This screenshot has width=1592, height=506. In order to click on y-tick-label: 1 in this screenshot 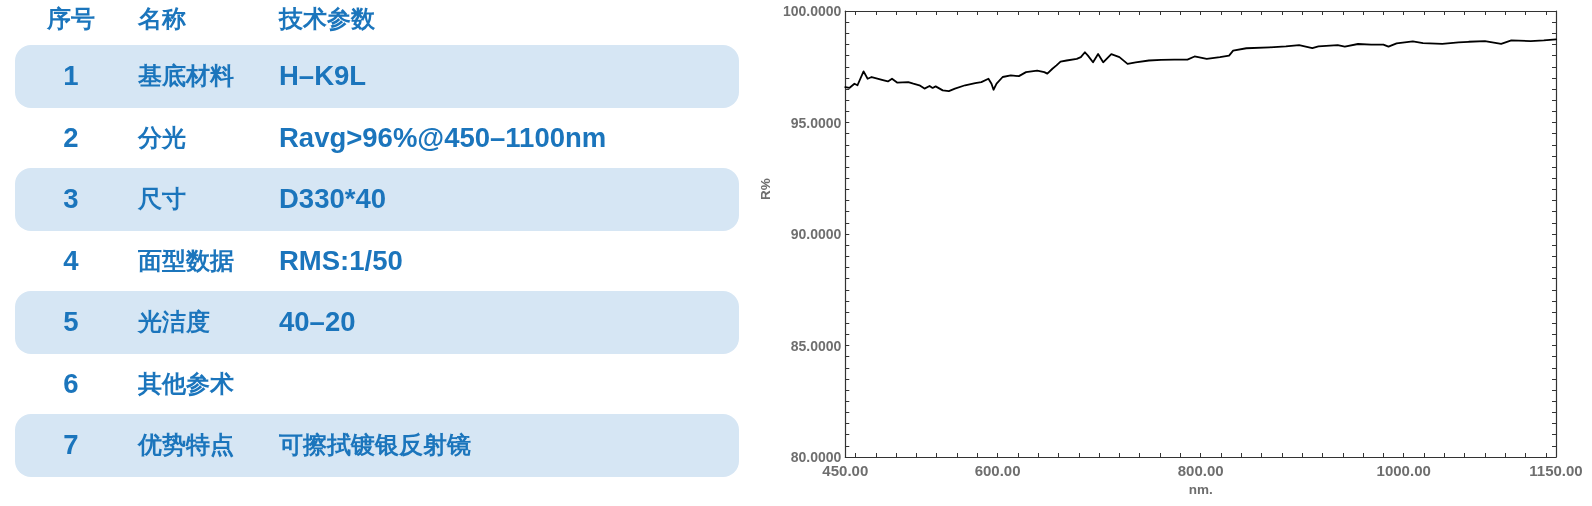, I will do `click(71, 76)`.